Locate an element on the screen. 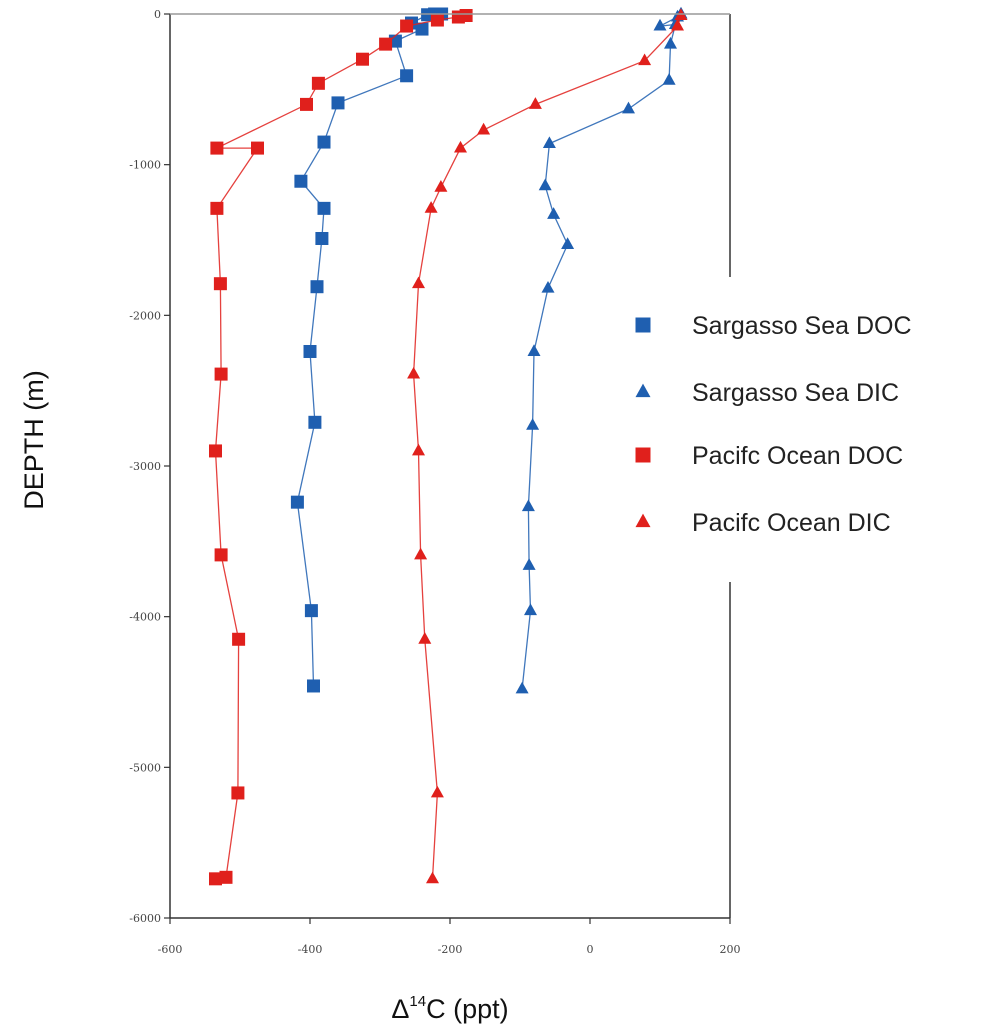  x-tick-label: -400 is located at coordinates (310, 949).